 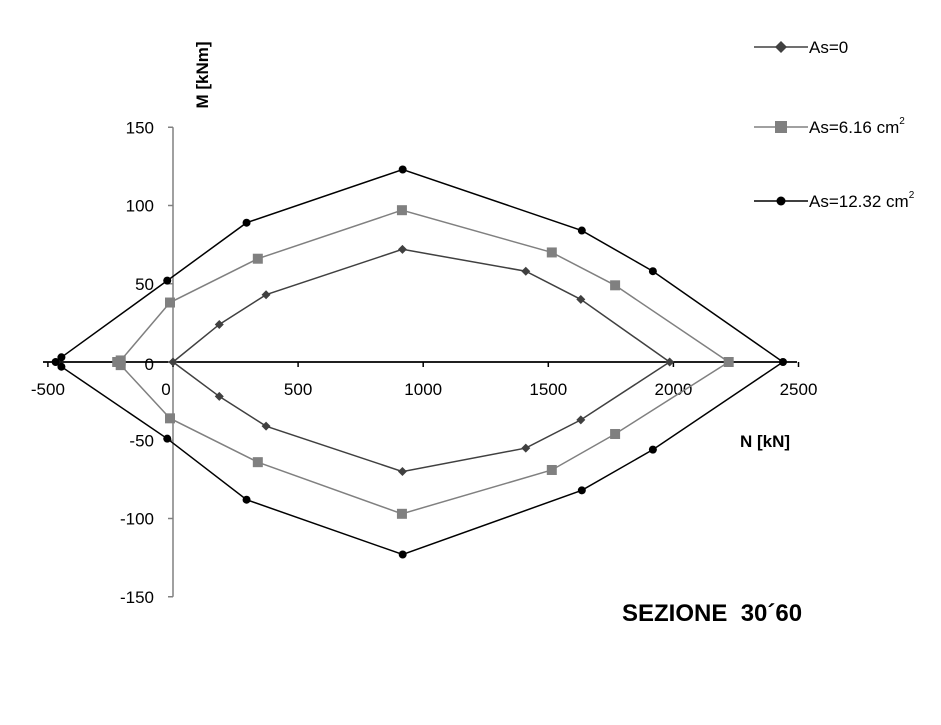 What do you see at coordinates (673, 389) in the screenshot?
I see `x-tick-label: 2000` at bounding box center [673, 389].